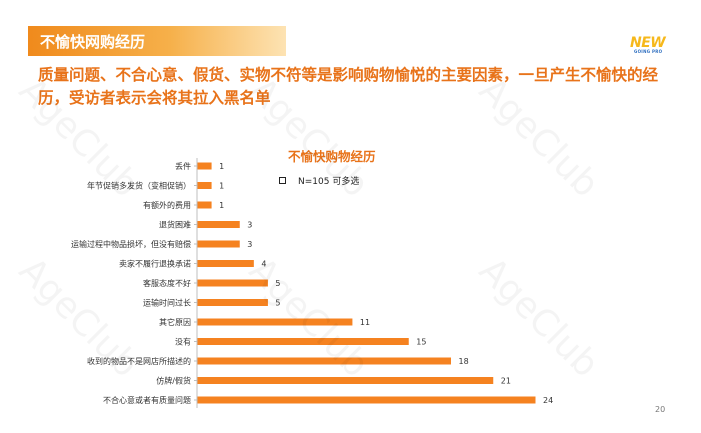 This screenshot has width=701, height=433. I want to click on category-label: 有额外的费用, so click(167, 205).